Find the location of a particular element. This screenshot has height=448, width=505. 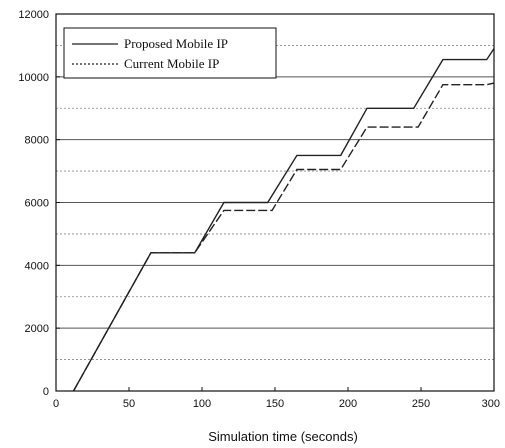

x-tick-label: 50 is located at coordinates (129, 404).